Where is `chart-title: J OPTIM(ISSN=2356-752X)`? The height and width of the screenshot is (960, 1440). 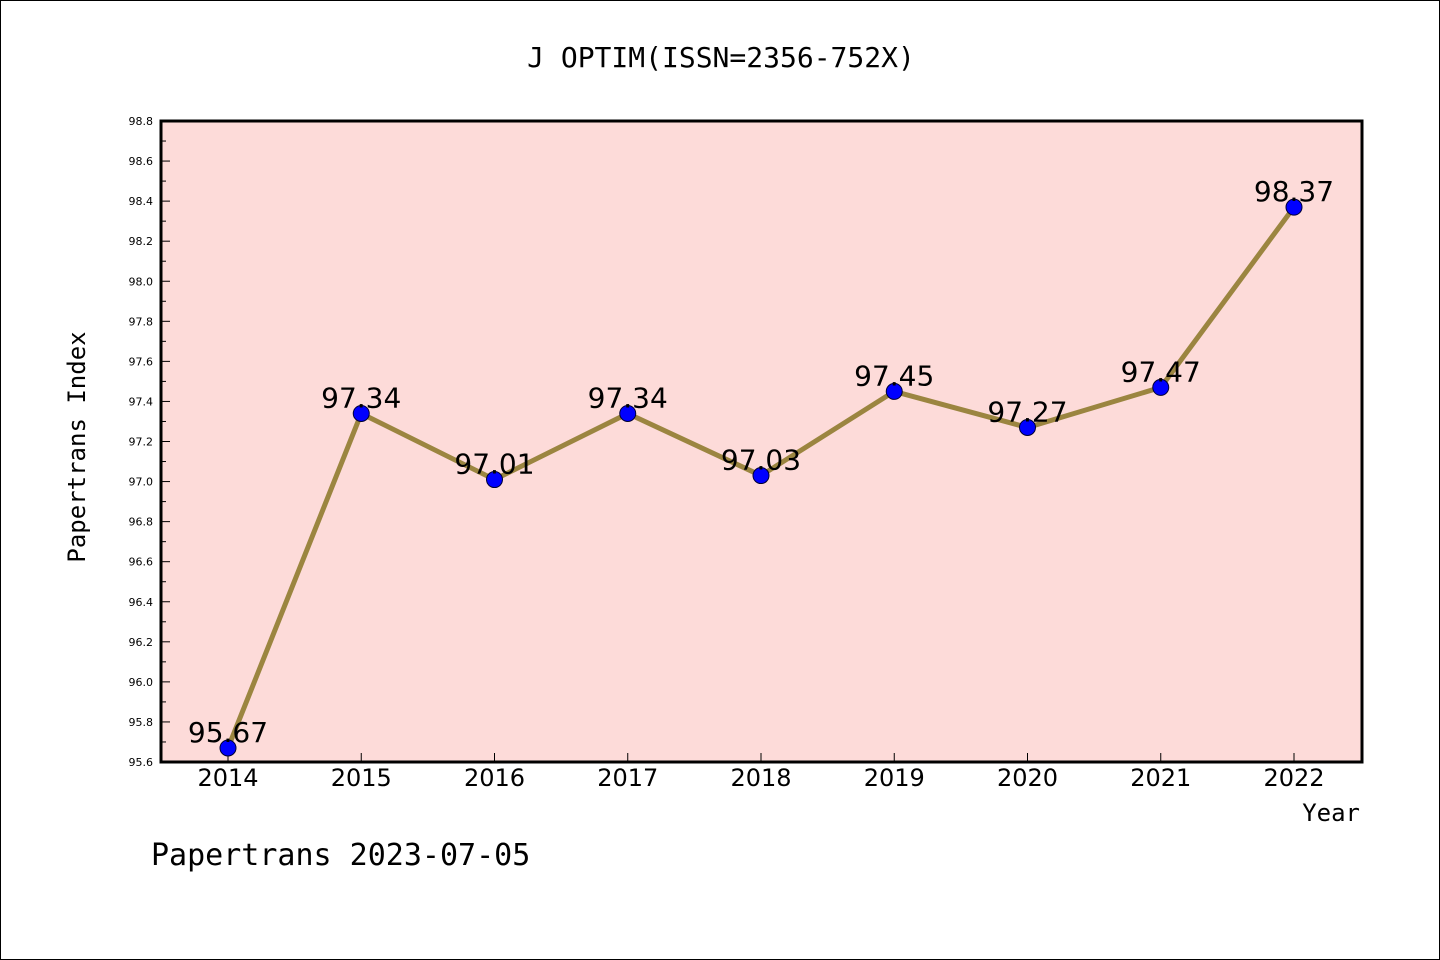 chart-title: J OPTIM(ISSN=2356-752X) is located at coordinates (721, 57).